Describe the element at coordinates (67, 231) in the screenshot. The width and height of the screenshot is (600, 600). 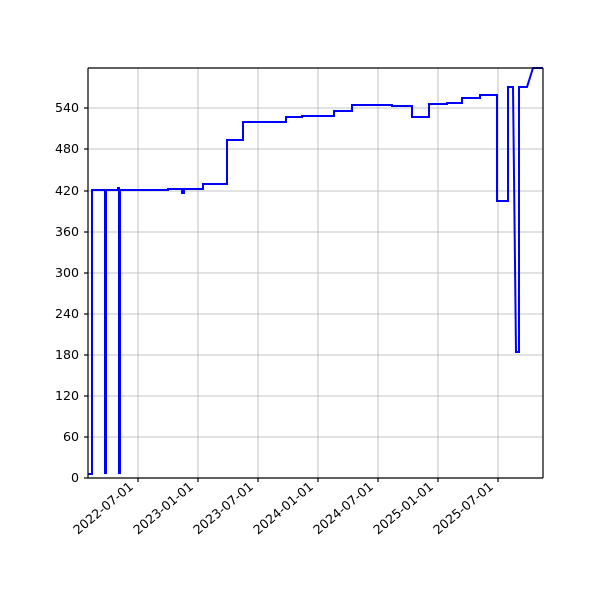
I see `ytick-label-360: 360` at that location.